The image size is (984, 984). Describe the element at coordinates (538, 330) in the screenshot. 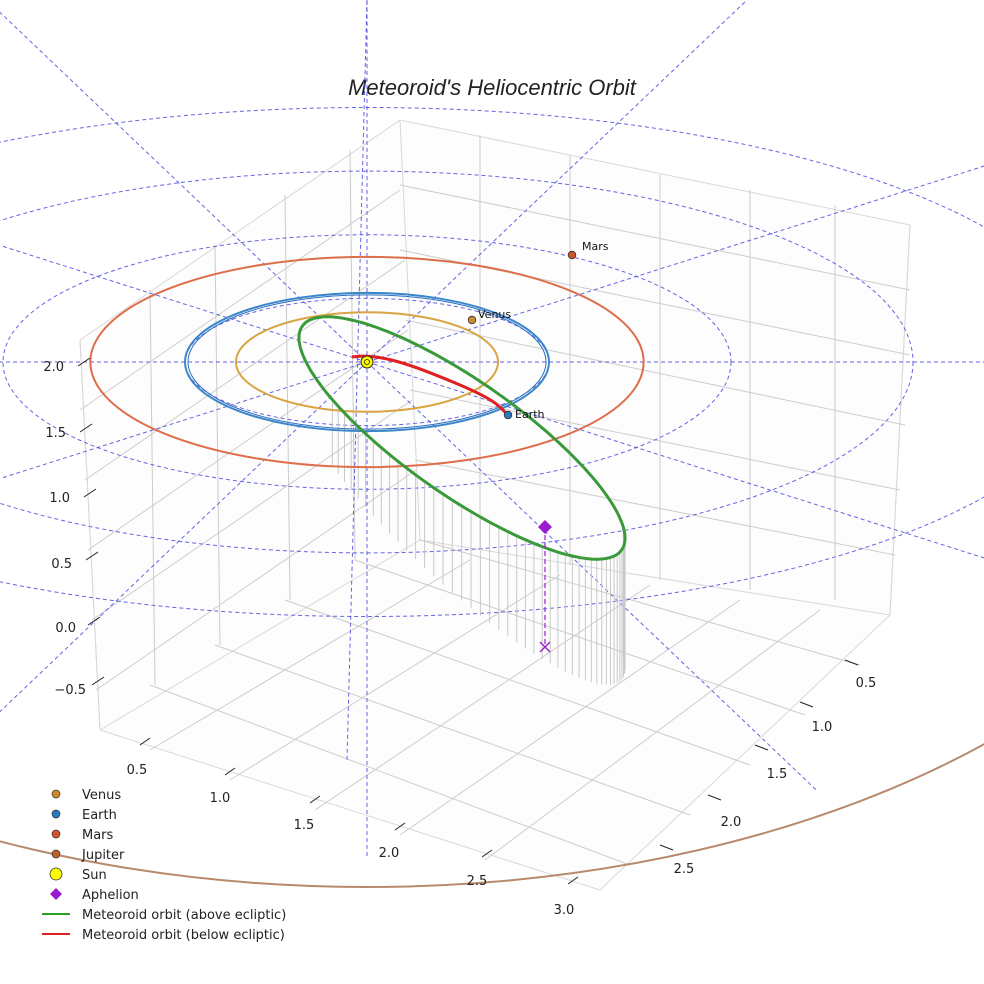

I see `planet-markers: Venus Earth Mars` at that location.